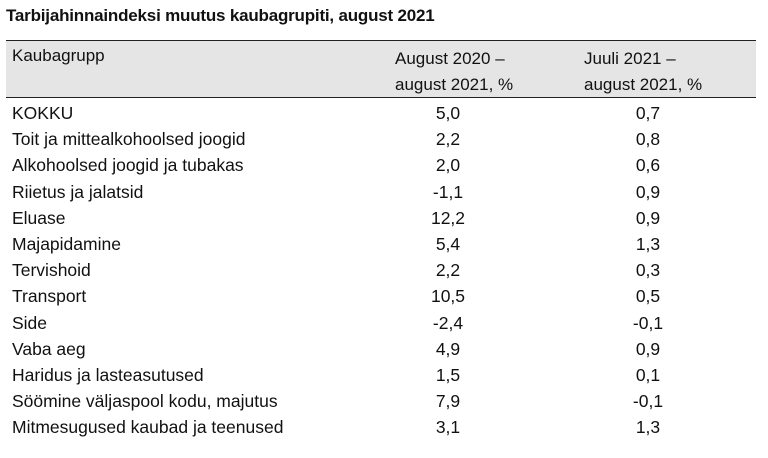 The height and width of the screenshot is (458, 768). Describe the element at coordinates (648, 113) in the screenshot. I see `row-monthly-value: 0,7` at that location.